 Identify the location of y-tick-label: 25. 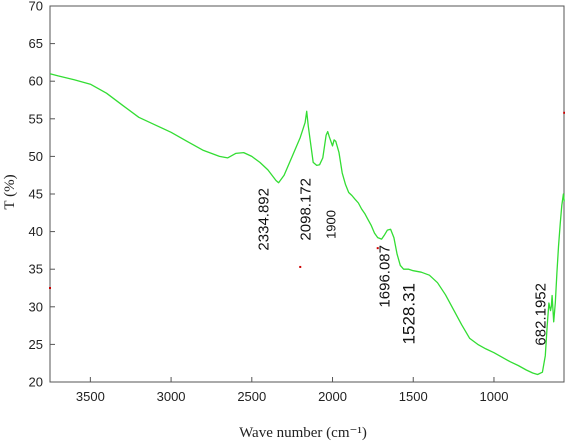
(36, 344).